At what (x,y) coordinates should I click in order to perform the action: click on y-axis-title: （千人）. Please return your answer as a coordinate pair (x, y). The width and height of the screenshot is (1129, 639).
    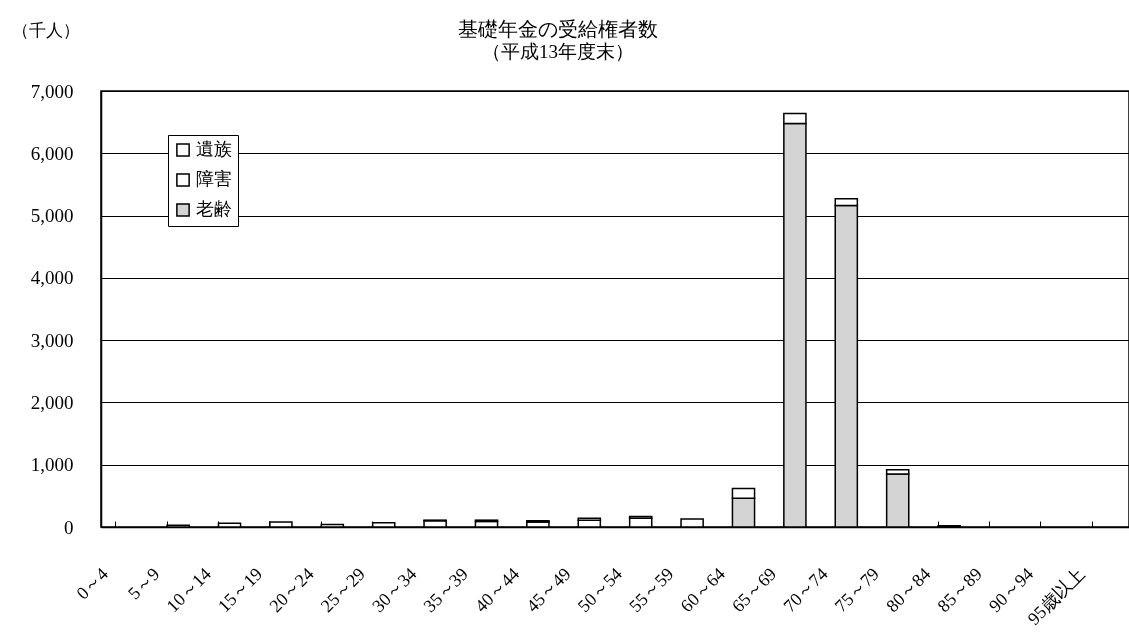
    Looking at the image, I should click on (45, 30).